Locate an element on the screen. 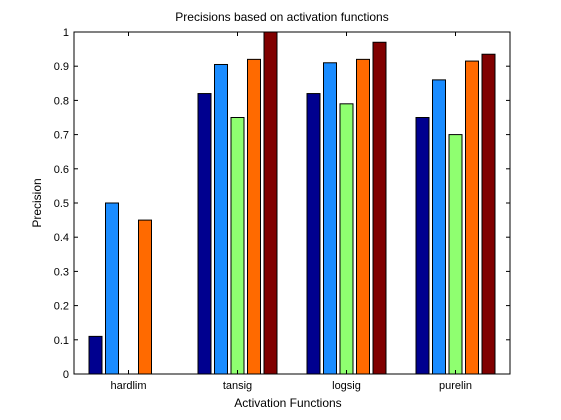 The image size is (561, 420). y-tick-label: 0.8 is located at coordinates (61, 101).